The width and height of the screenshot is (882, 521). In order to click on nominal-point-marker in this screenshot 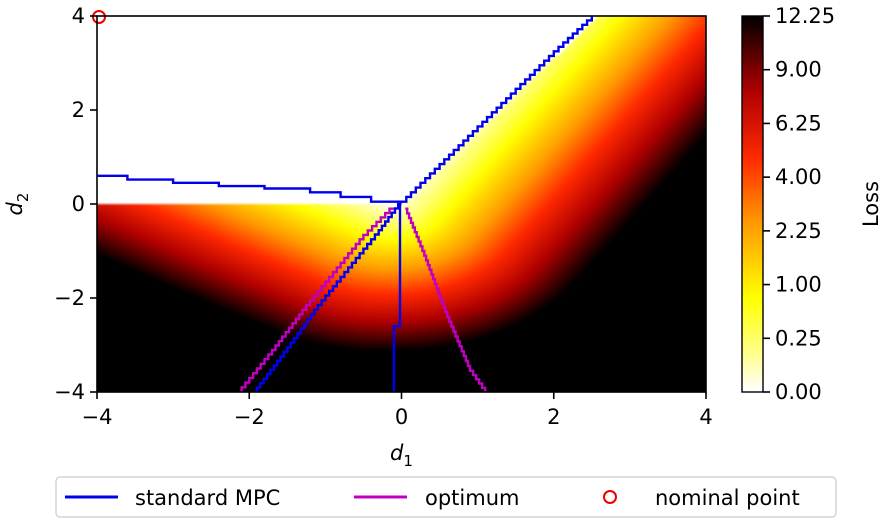, I will do `click(99, 17)`.